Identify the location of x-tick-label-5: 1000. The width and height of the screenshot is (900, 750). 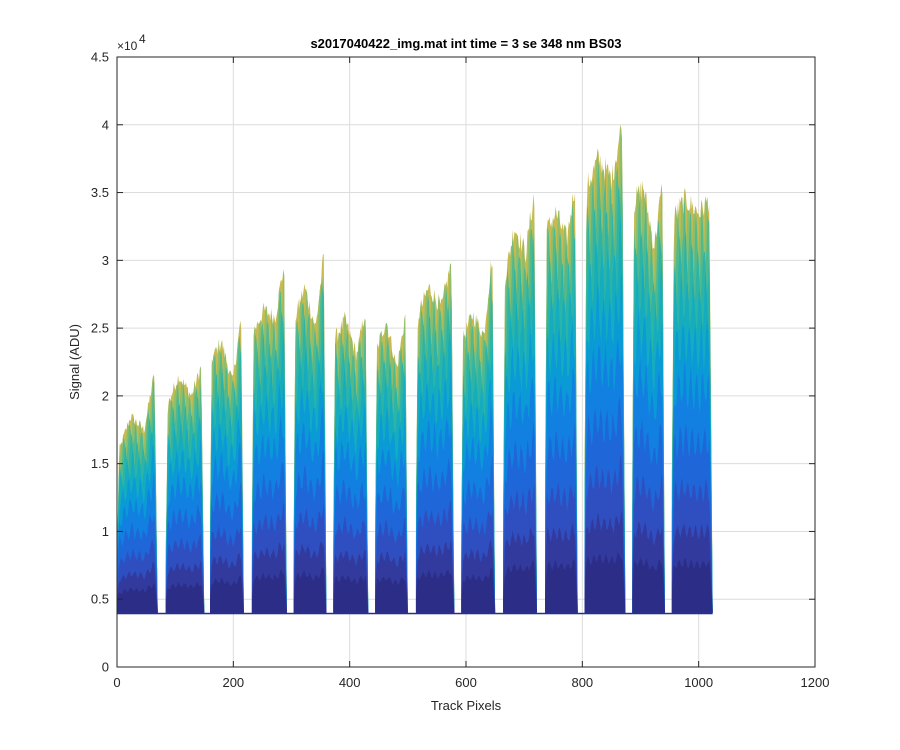
(698, 682).